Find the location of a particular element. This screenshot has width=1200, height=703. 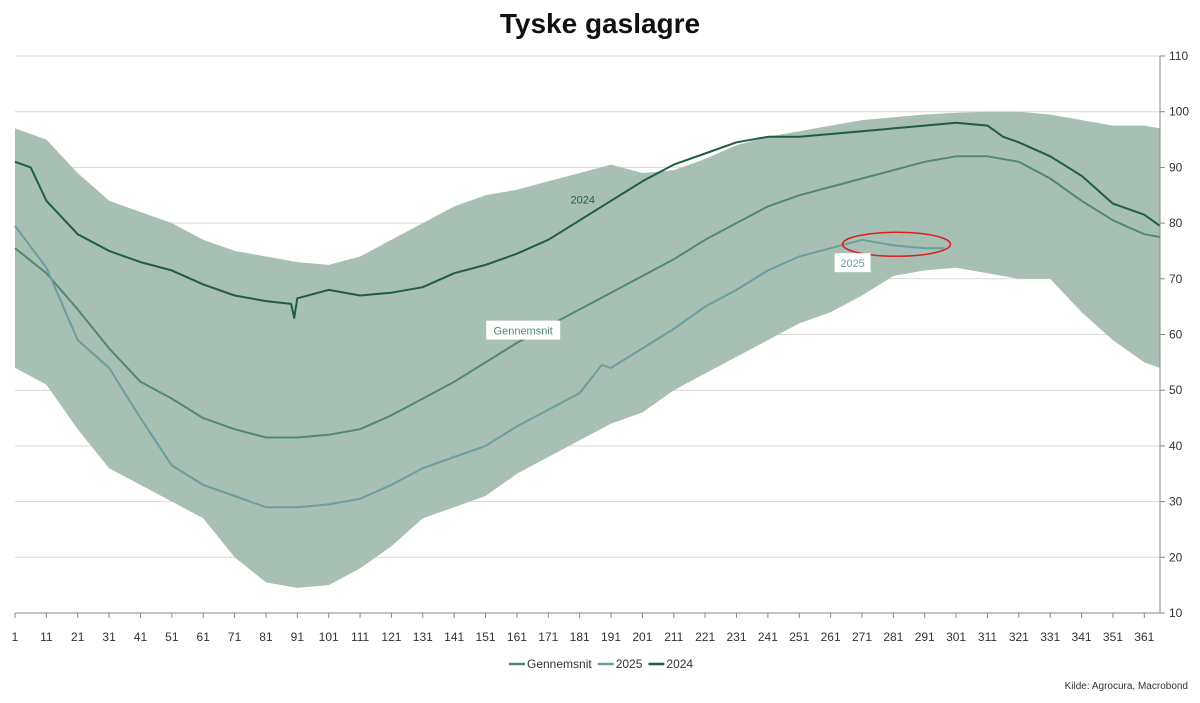

y-tick-label: 100 is located at coordinates (1179, 112).